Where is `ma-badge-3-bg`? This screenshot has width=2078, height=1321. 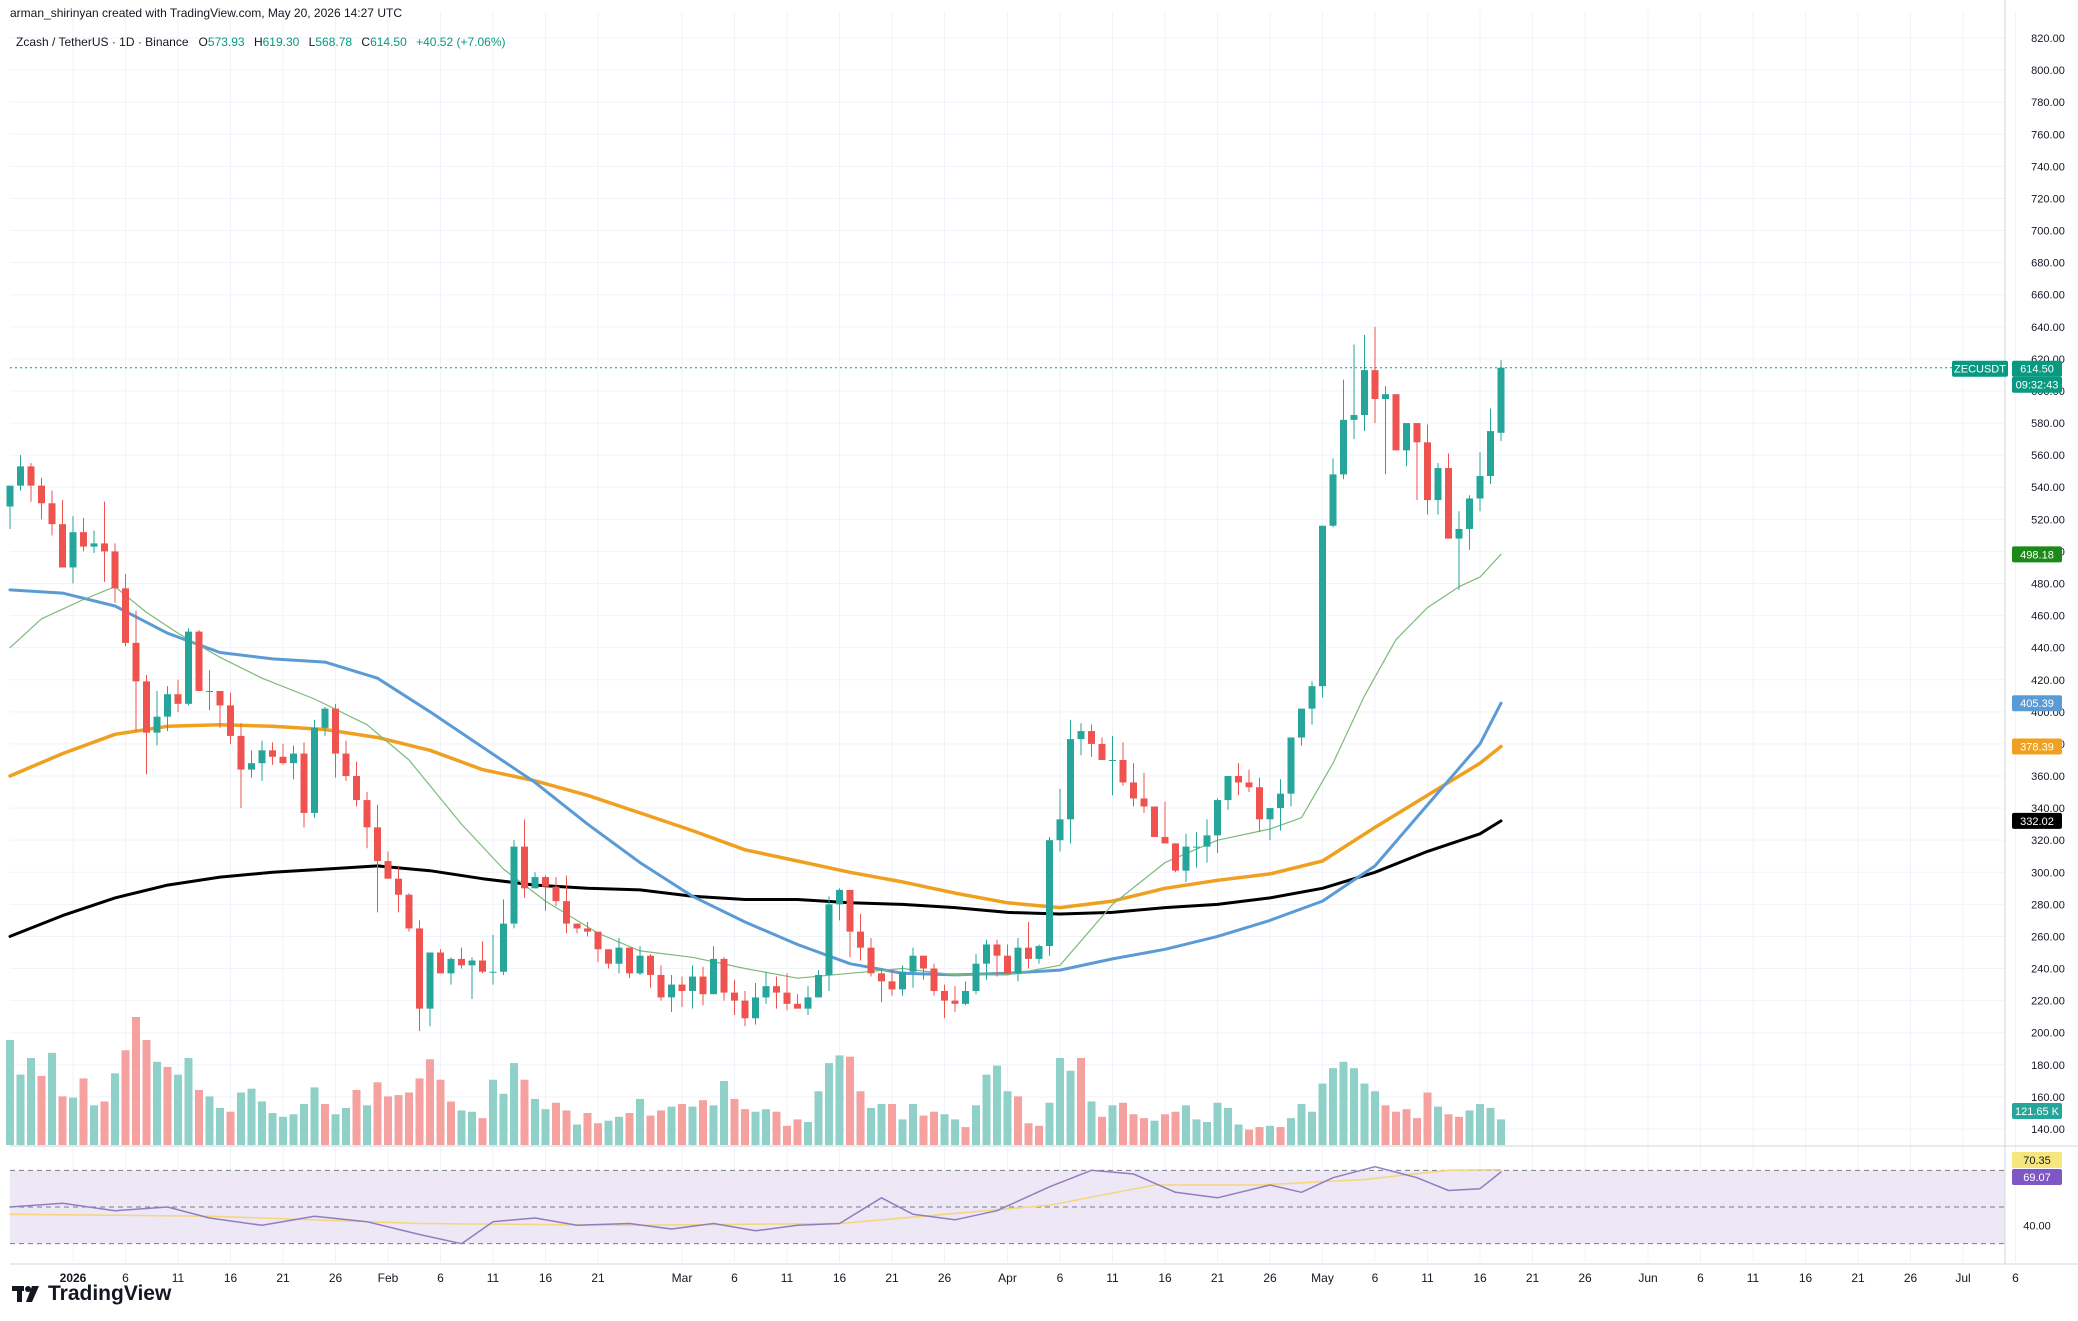 ma-badge-3-bg is located at coordinates (2037, 820).